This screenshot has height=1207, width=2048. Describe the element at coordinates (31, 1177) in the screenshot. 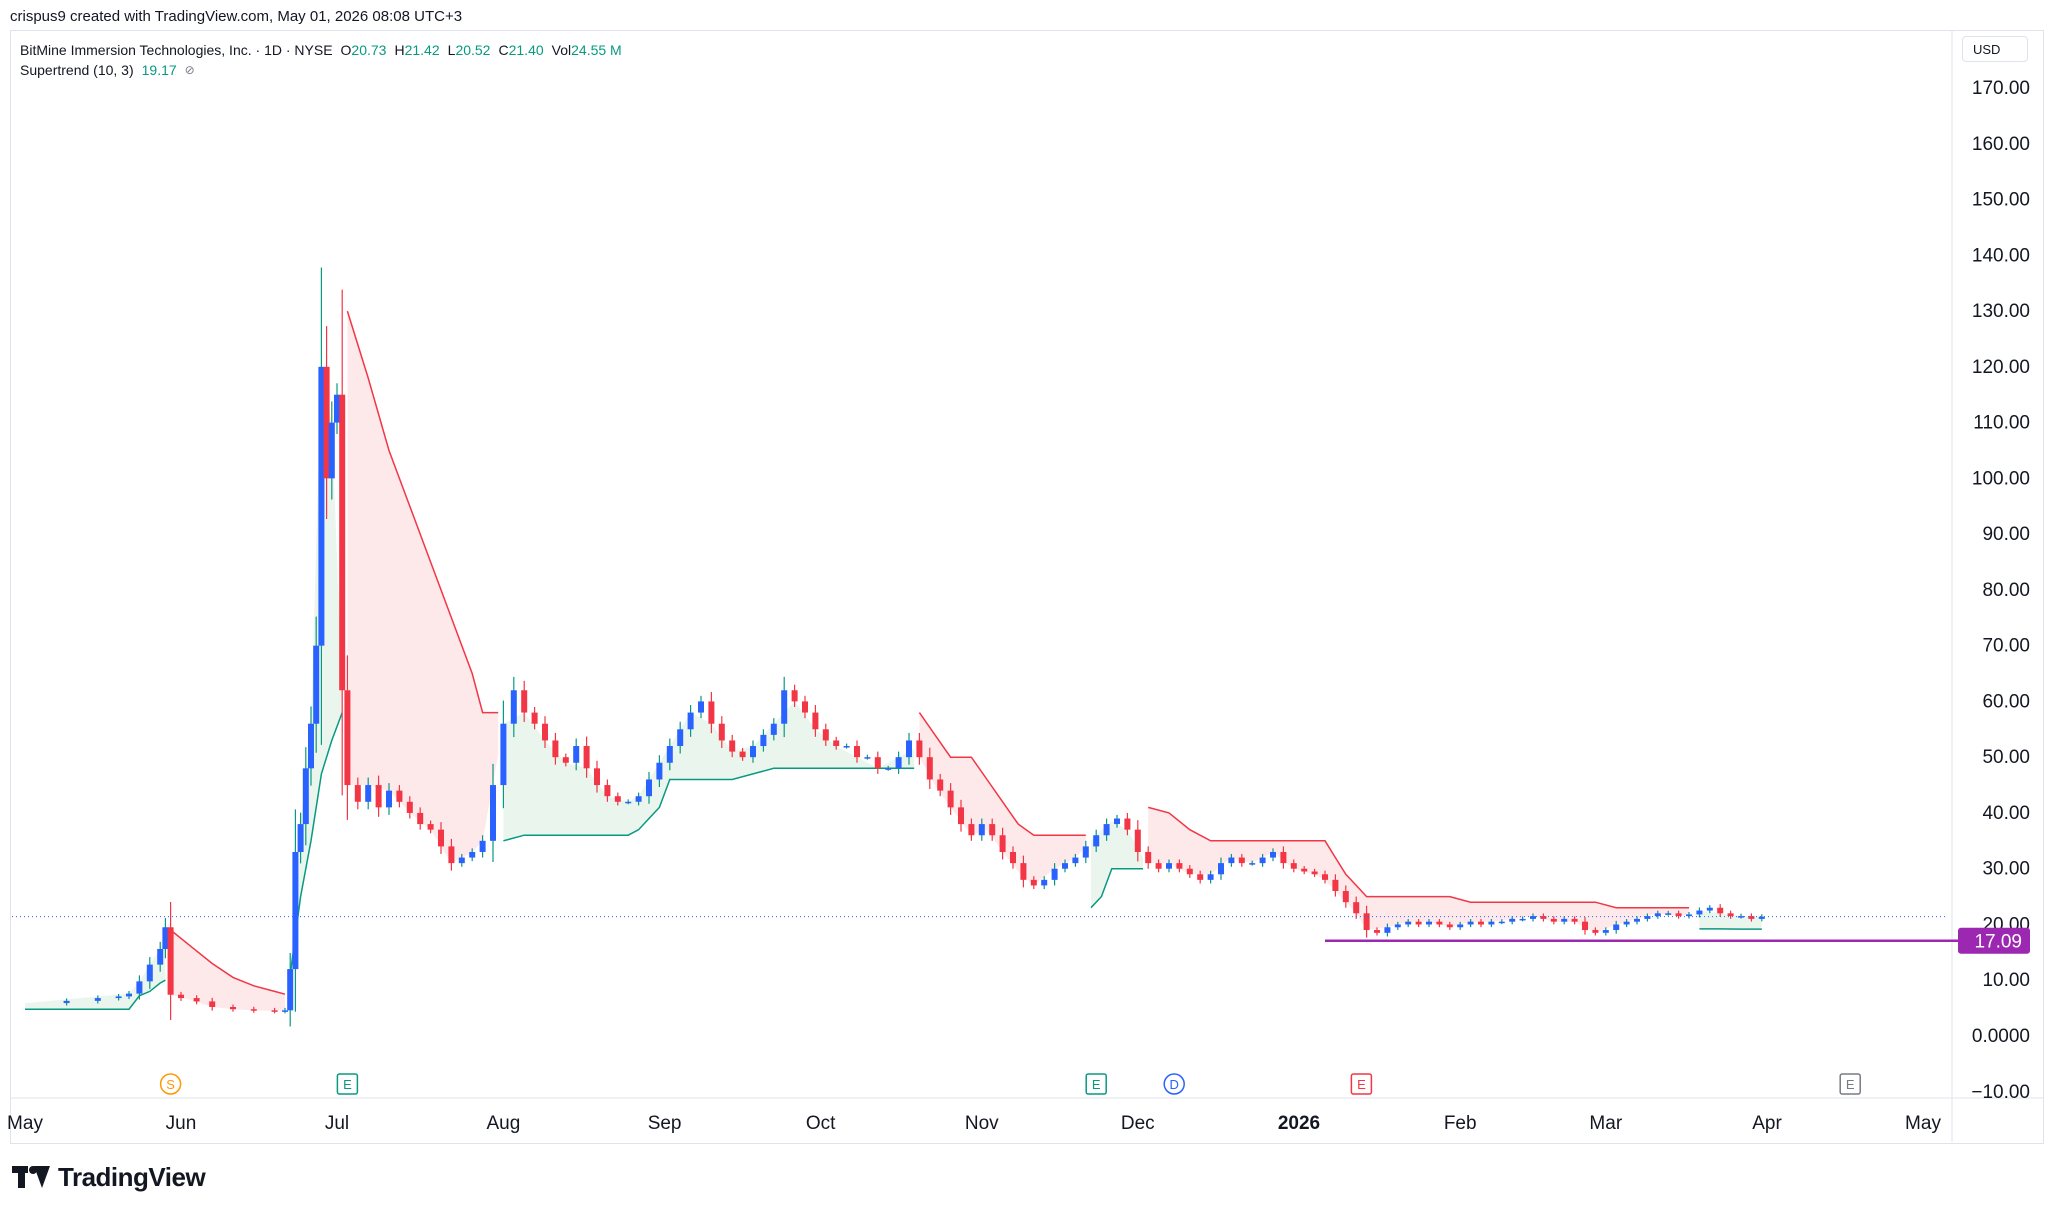

I see `tradingview-logo-icon` at that location.